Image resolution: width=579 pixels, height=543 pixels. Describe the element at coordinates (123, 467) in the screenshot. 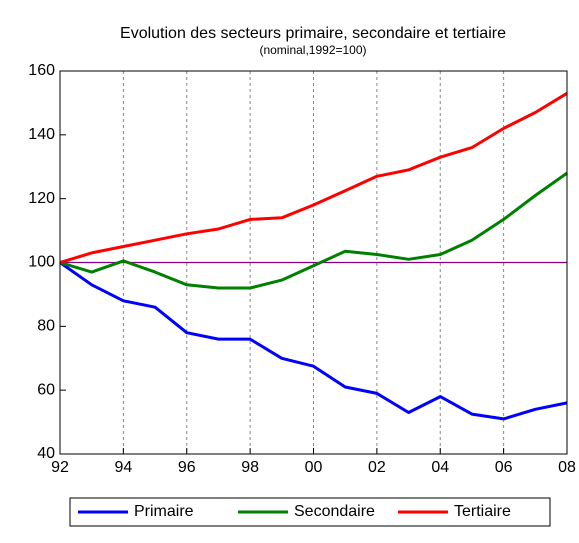

I see `x-tick-label: 94` at that location.